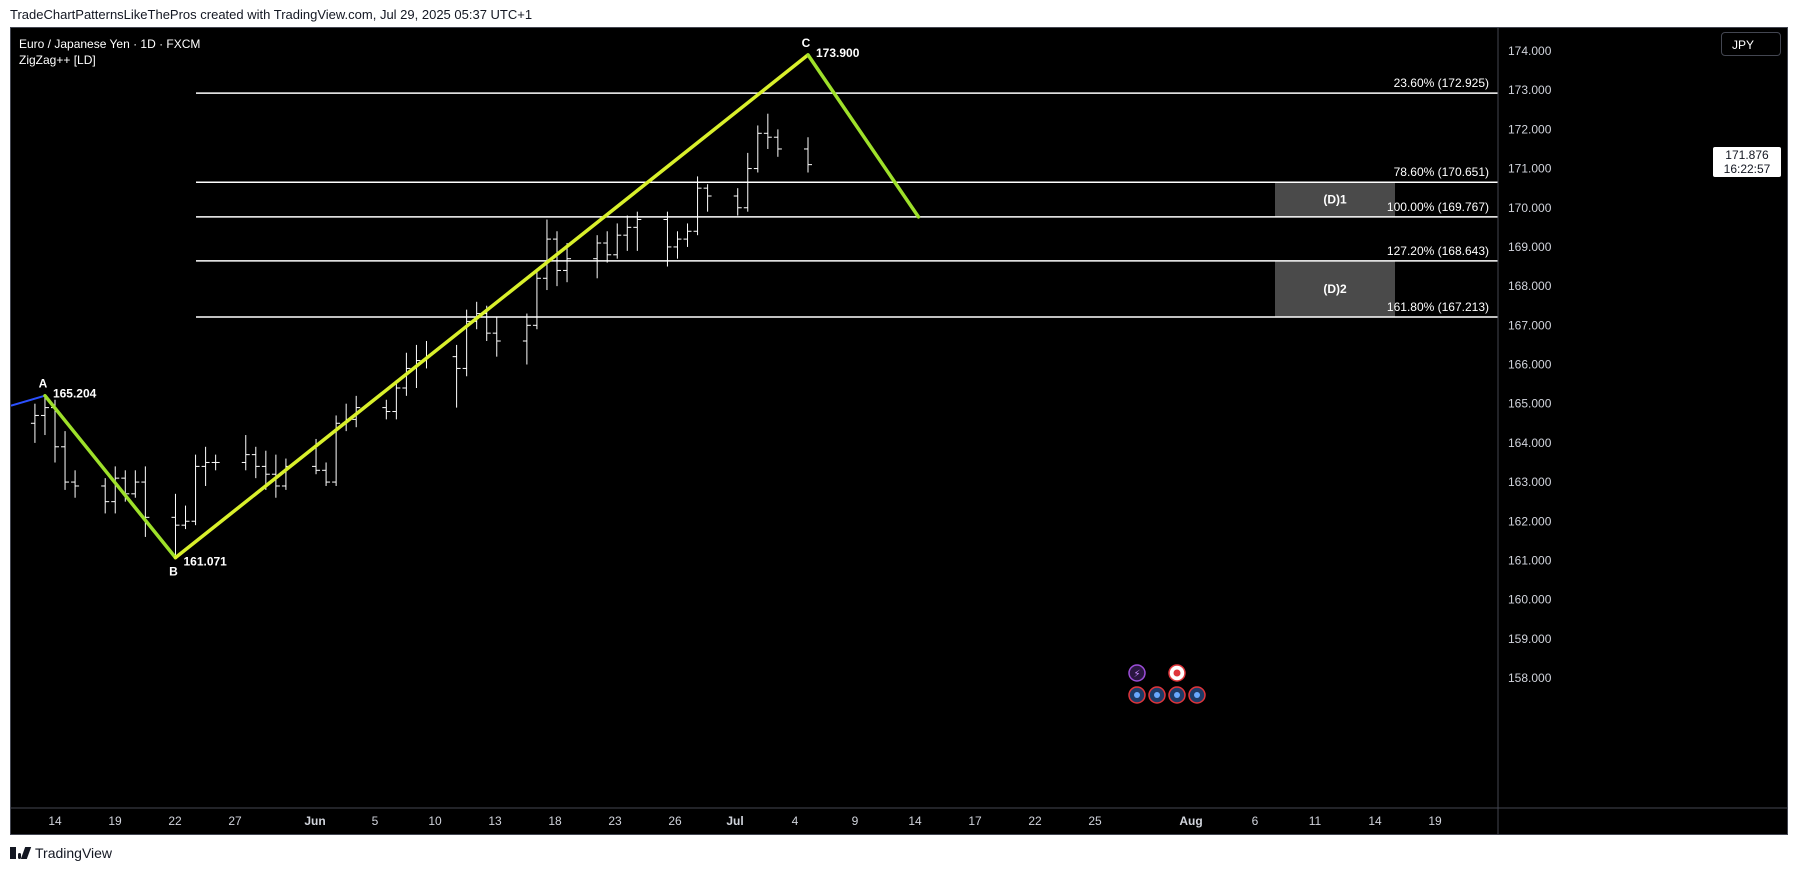  What do you see at coordinates (1530, 678) in the screenshot?
I see `price-tick-label: 158.000` at bounding box center [1530, 678].